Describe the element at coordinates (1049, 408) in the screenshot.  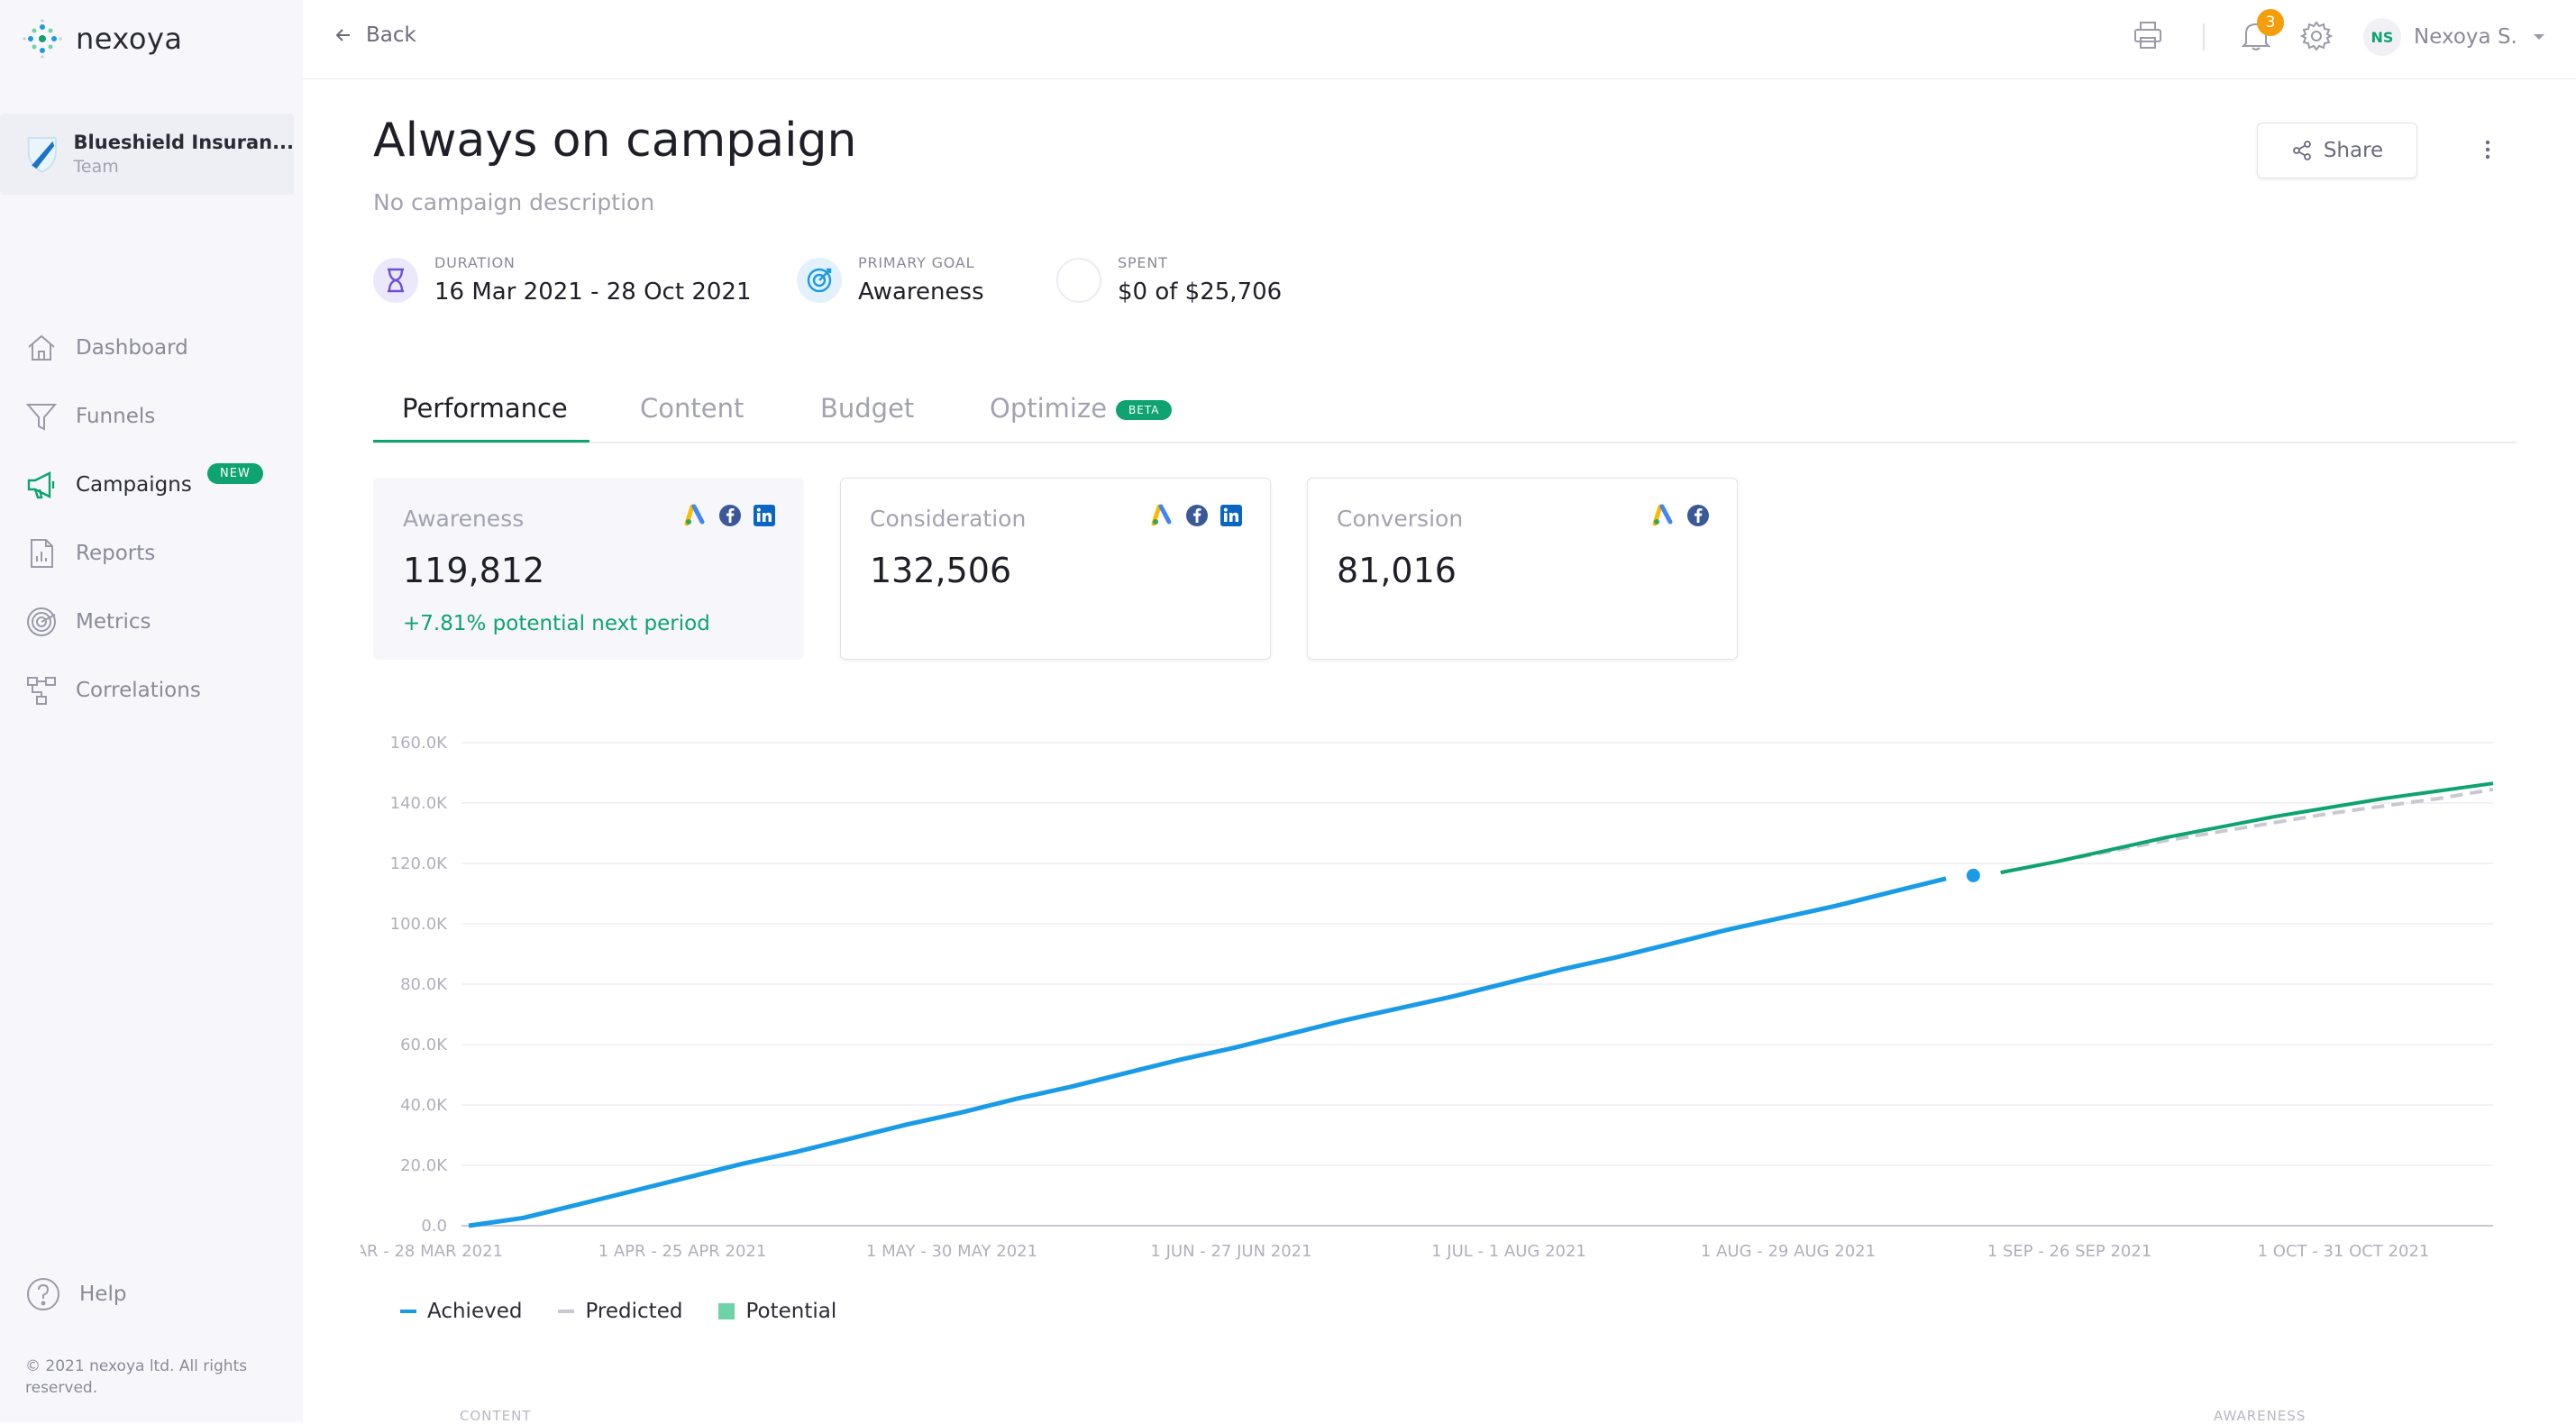
I see `tab-optimize-label: Optimize` at that location.